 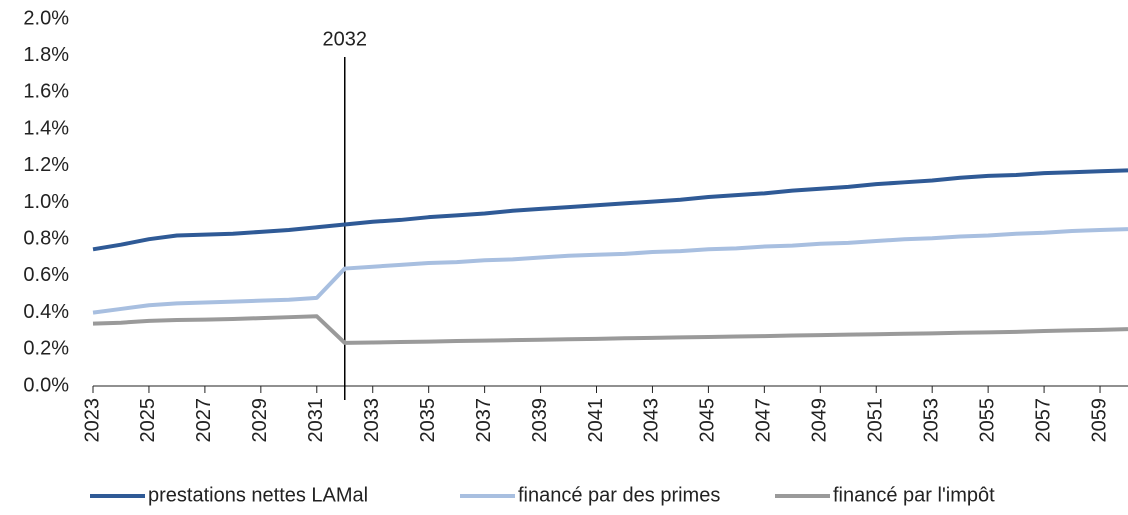 I want to click on legend-label: financé par l'impôt, so click(x=914, y=495).